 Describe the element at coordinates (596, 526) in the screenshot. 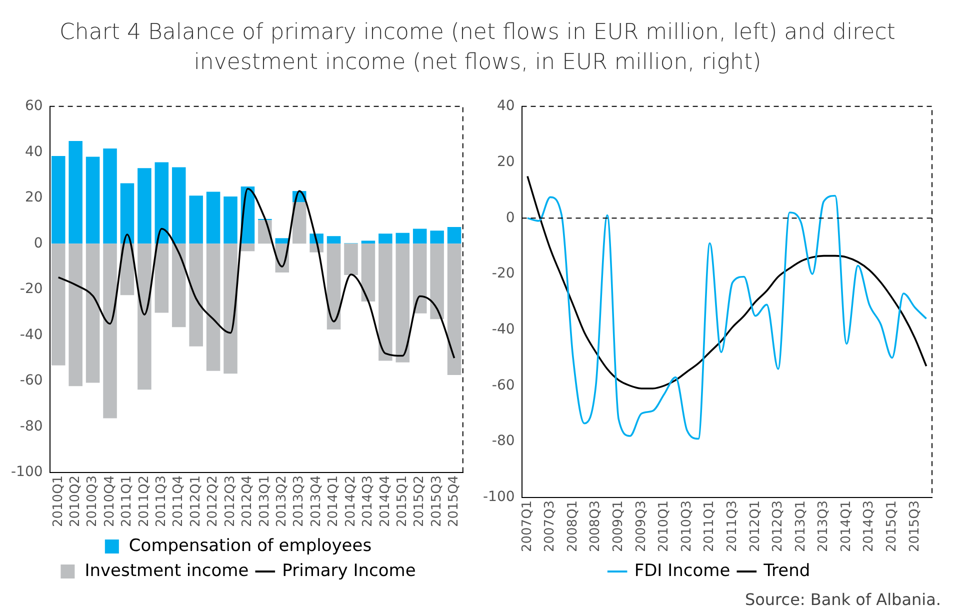

I see `x-tick-label: 2008Q3` at that location.